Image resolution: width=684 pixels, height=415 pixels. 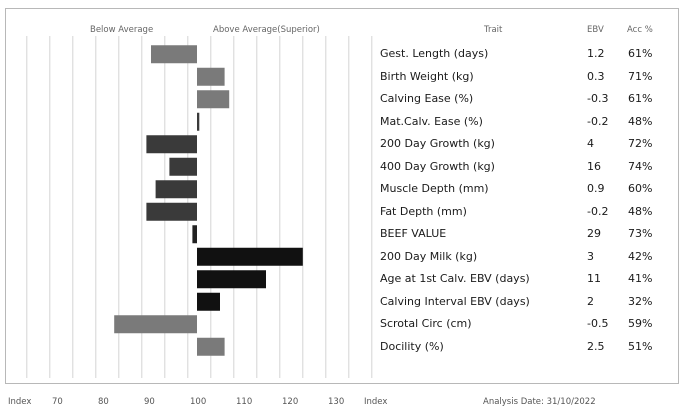 What do you see at coordinates (640, 234) in the screenshot?
I see `acc-value: 73%` at bounding box center [640, 234].